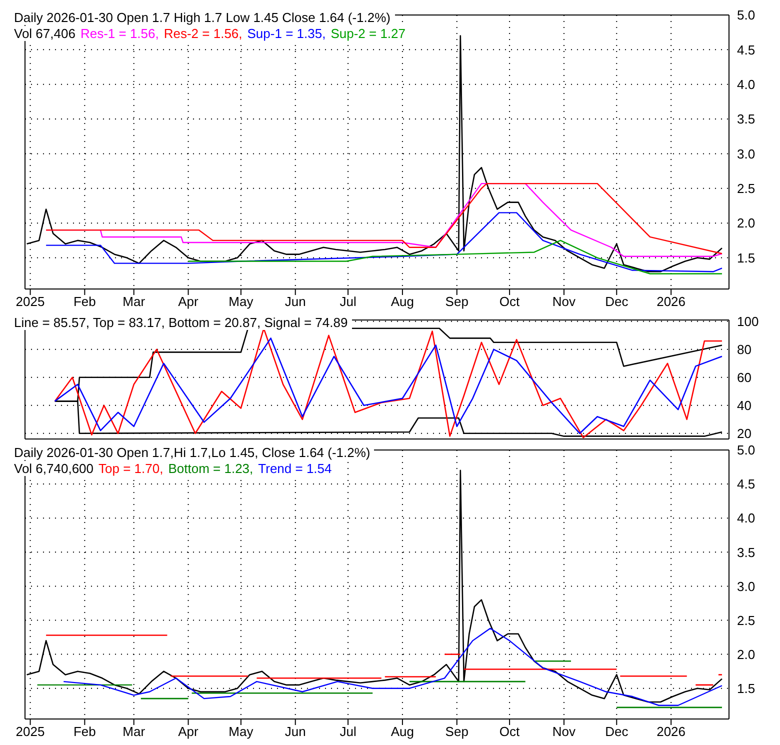  Describe the element at coordinates (744, 378) in the screenshot. I see `y-tick-label: 60` at that location.